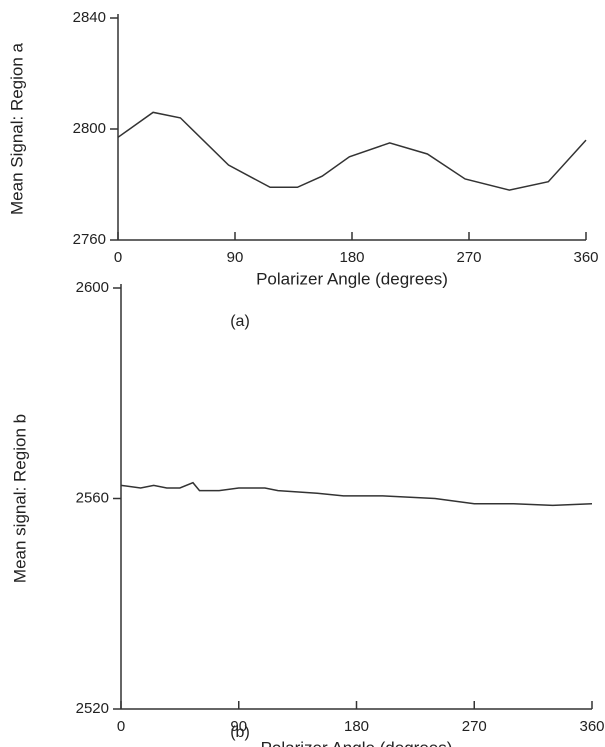 This screenshot has width=605, height=747. I want to click on y-axis-label: Mean signal: Region b, so click(19, 498).